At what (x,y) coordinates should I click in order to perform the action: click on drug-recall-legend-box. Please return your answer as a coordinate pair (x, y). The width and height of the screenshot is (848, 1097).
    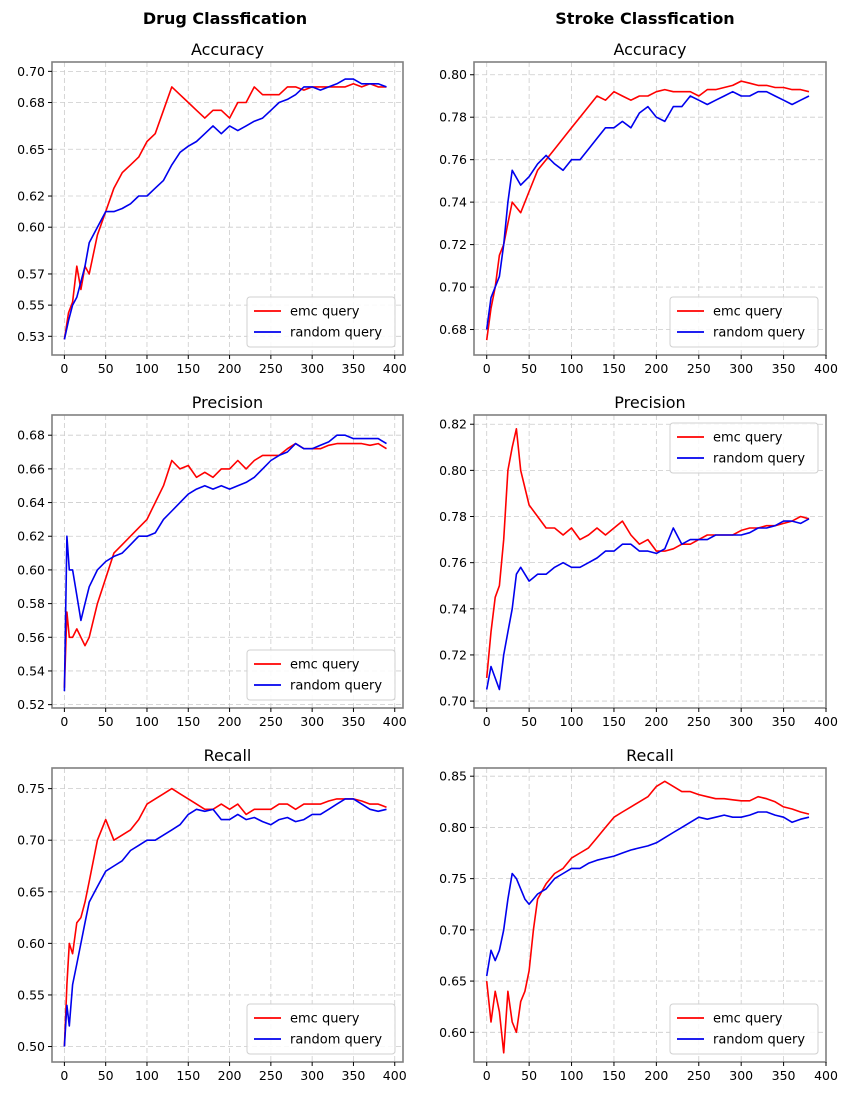
    Looking at the image, I should click on (321, 1029).